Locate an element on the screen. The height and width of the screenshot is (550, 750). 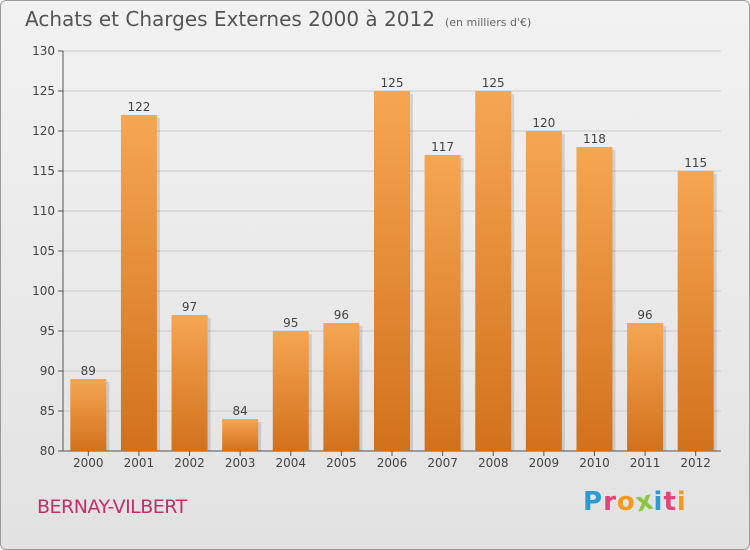
data-label: 122 is located at coordinates (138, 107).